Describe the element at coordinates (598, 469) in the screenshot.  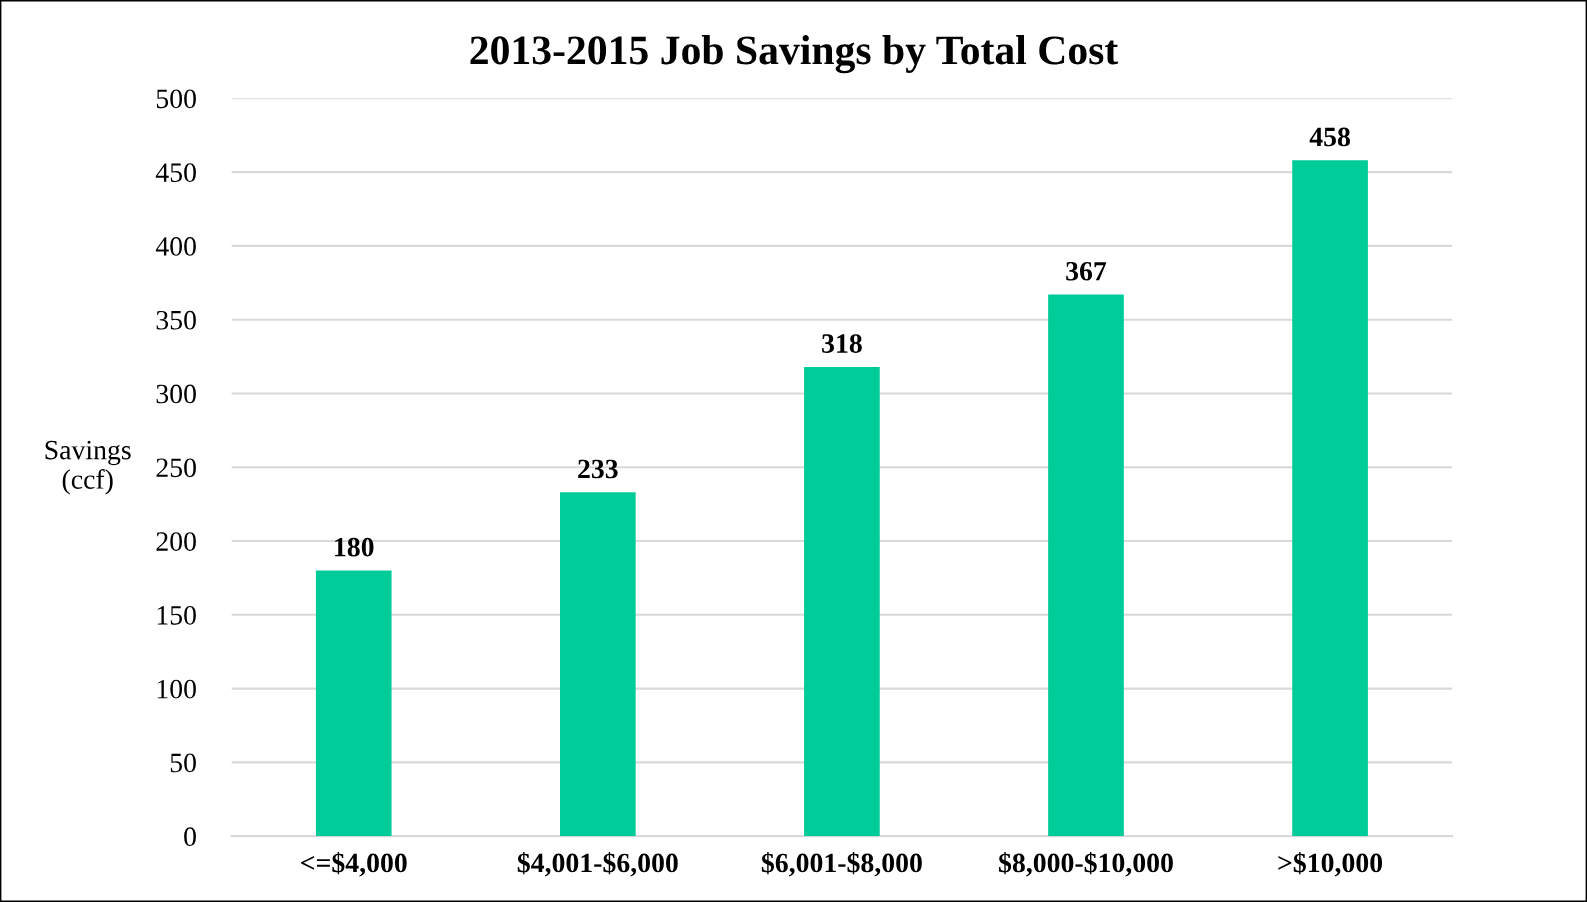
I see `data-label: 233` at that location.